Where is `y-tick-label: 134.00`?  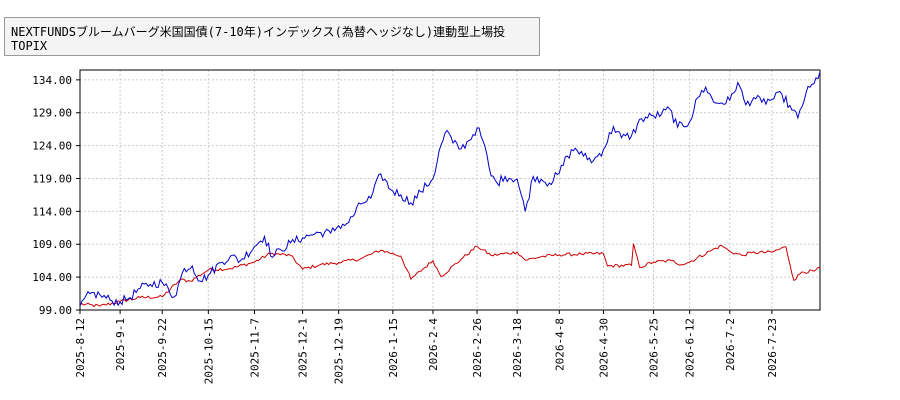 y-tick-label: 134.00 is located at coordinates (52, 80).